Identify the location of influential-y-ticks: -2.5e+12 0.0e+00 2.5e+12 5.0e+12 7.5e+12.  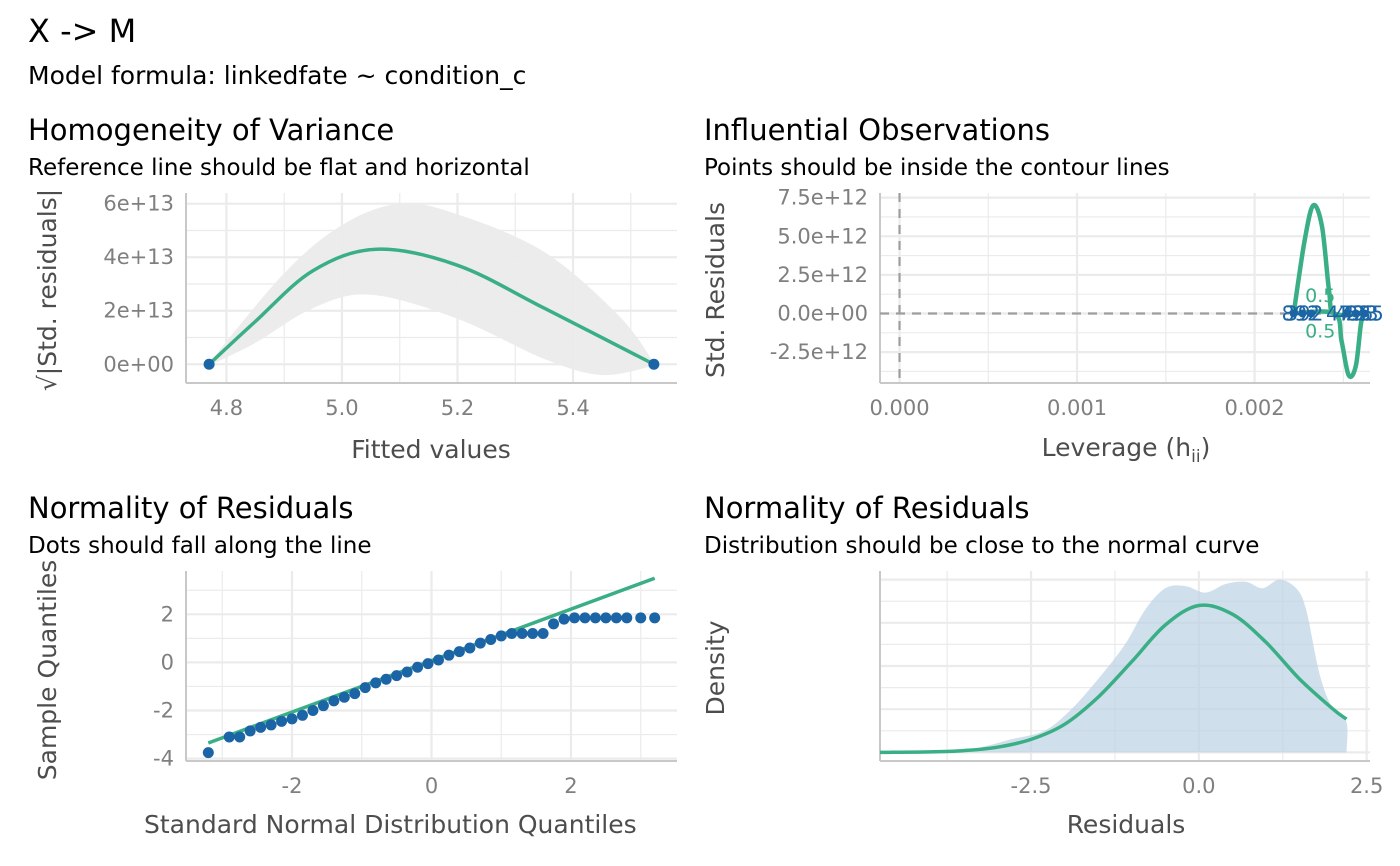
(819, 275).